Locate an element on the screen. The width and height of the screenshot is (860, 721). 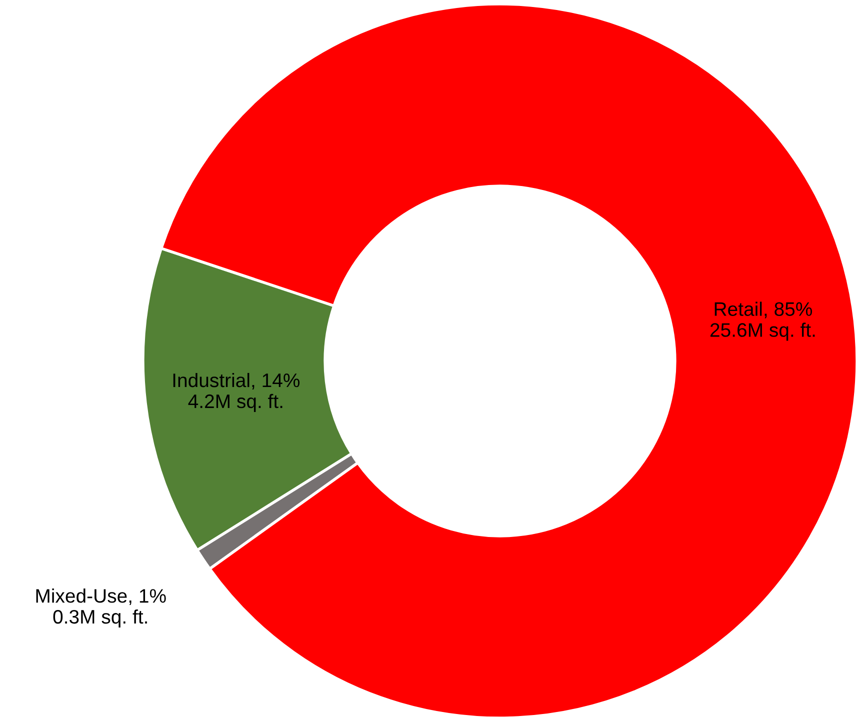
slice-label: Industrial, 14% 4.2M sq. ft. is located at coordinates (236, 392).